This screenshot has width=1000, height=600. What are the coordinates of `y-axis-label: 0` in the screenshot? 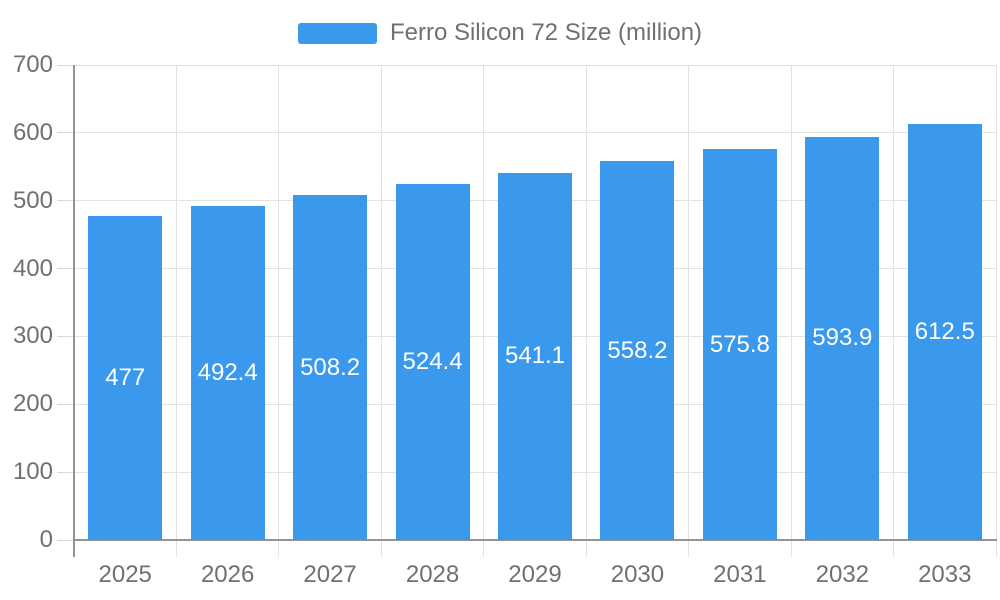 It's located at (46, 539).